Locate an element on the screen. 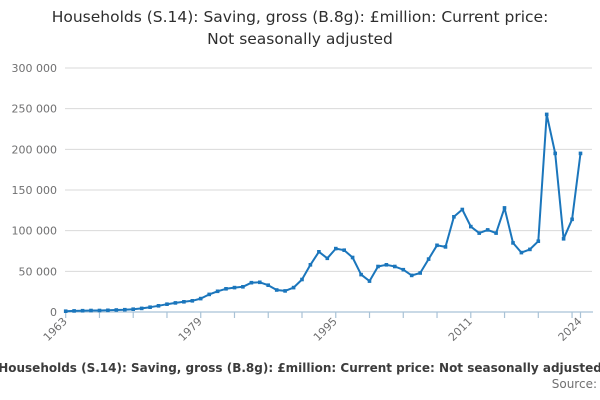 The height and width of the screenshot is (400, 600). x-tick-label: 1979 is located at coordinates (190, 329).